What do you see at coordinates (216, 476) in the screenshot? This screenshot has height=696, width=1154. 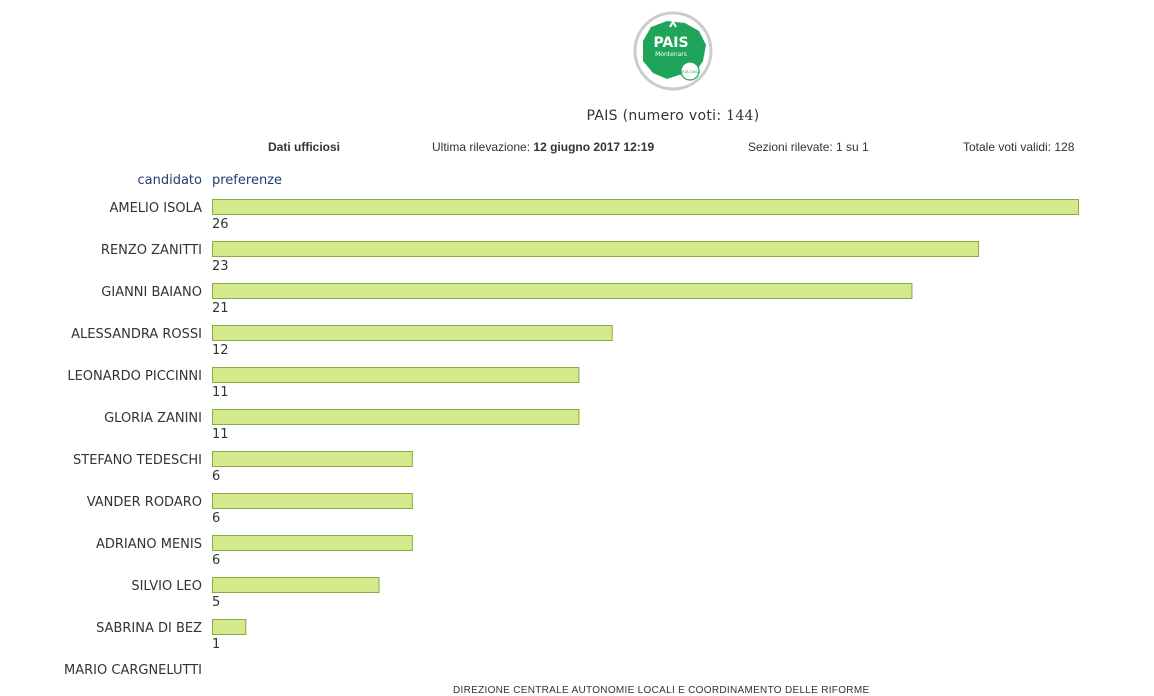 I see `value-label-stefano-tedeschi: 6` at bounding box center [216, 476].